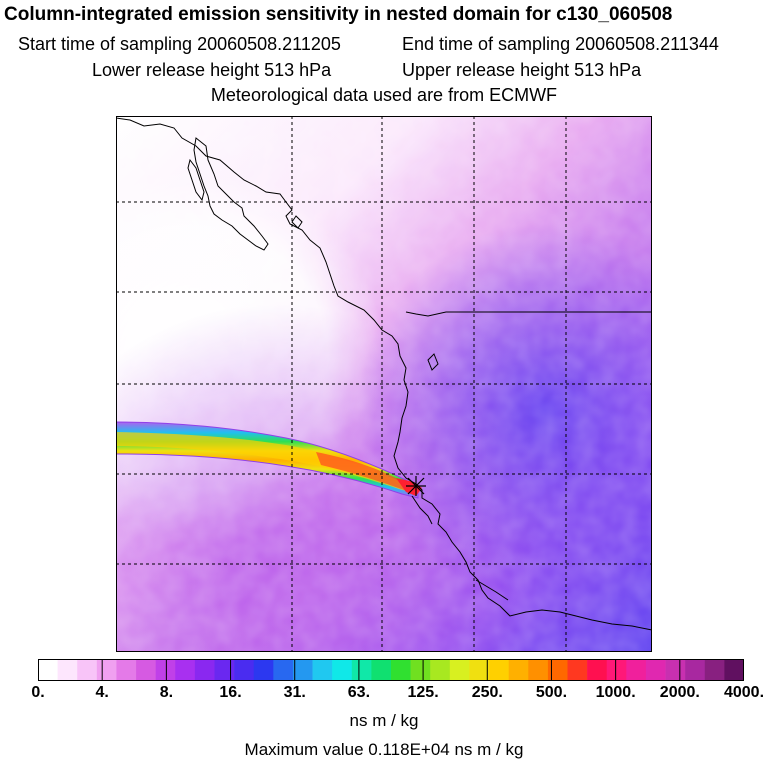 The height and width of the screenshot is (768, 768). I want to click on lower-release-label: Lower release height 513 hPa, so click(212, 70).